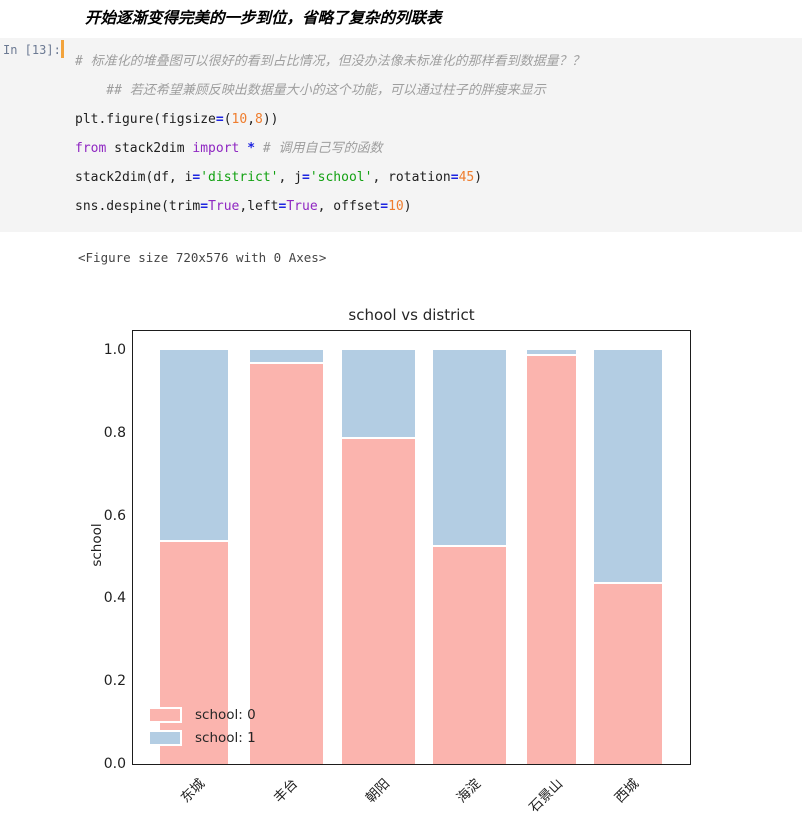 The image size is (802, 819). Describe the element at coordinates (251, 148) in the screenshot. I see `code-token-op: *` at that location.